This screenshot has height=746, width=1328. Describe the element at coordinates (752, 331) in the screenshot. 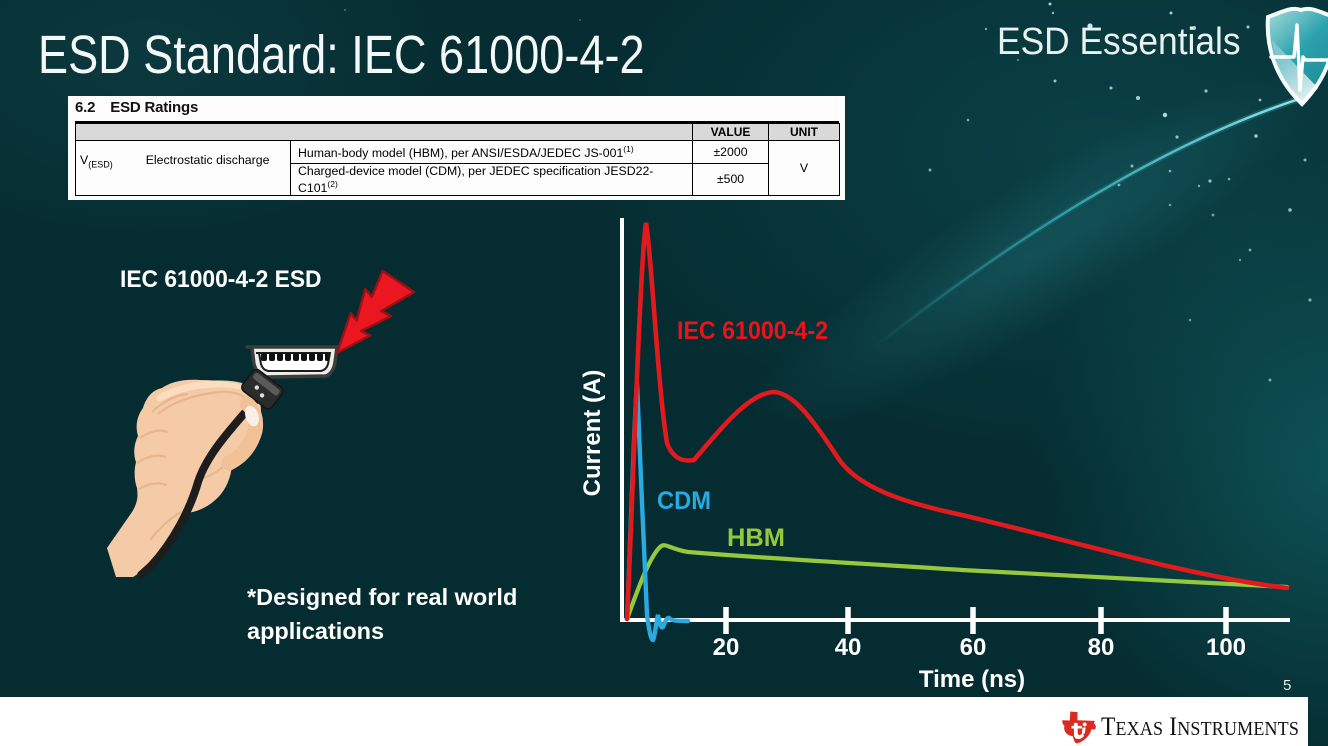

I see `svg-text: IEC 61000-4-2` at that location.